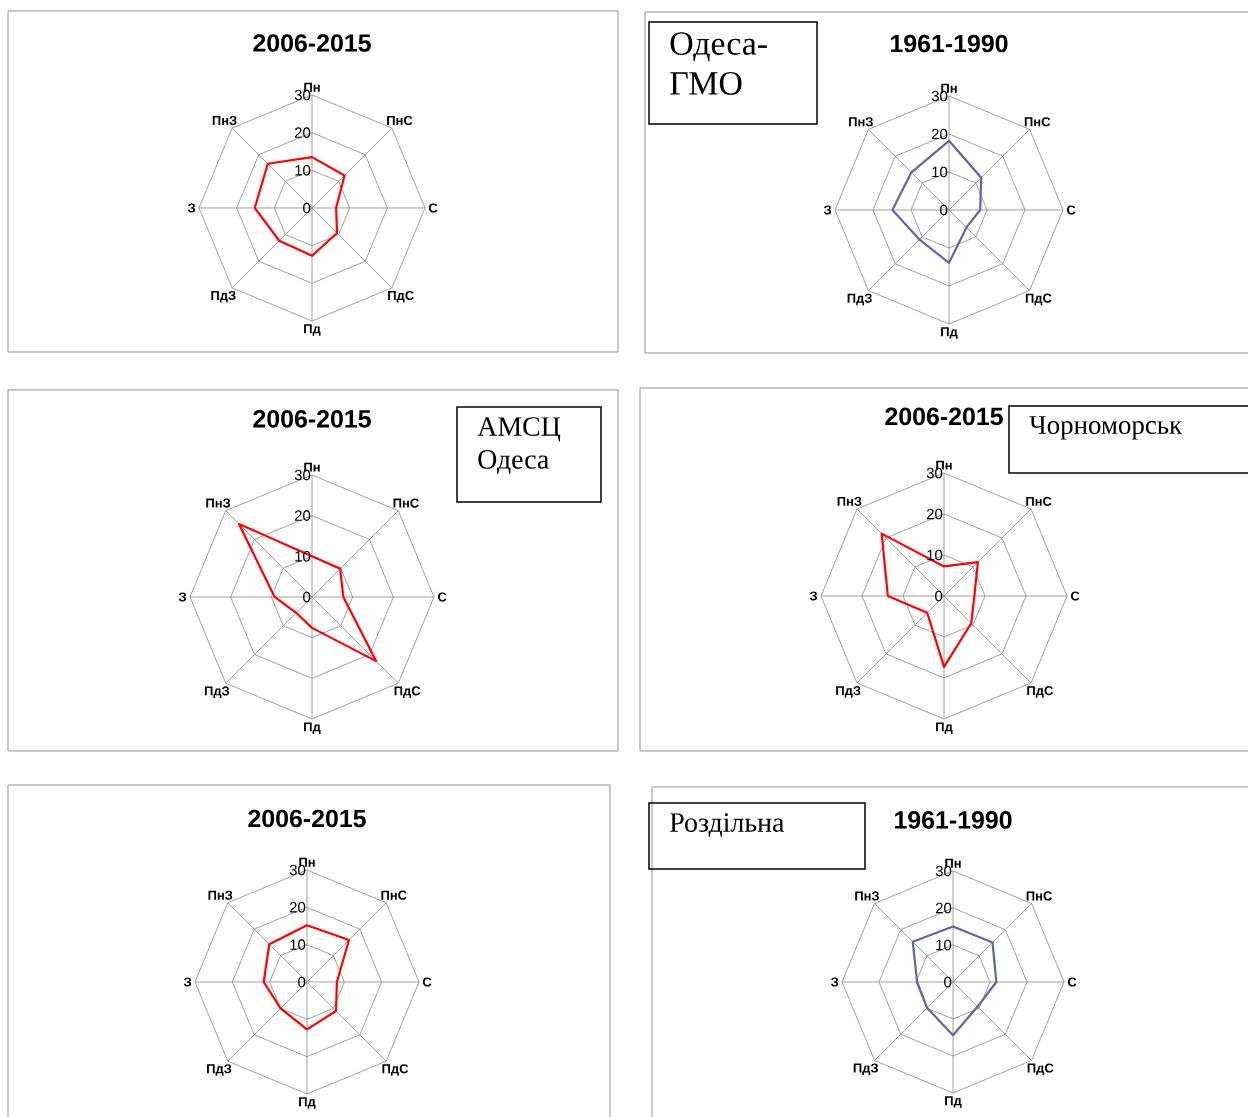 Image resolution: width=1248 pixels, height=1117 pixels. I want to click on text: Одеса-ГМО, so click(718, 63).